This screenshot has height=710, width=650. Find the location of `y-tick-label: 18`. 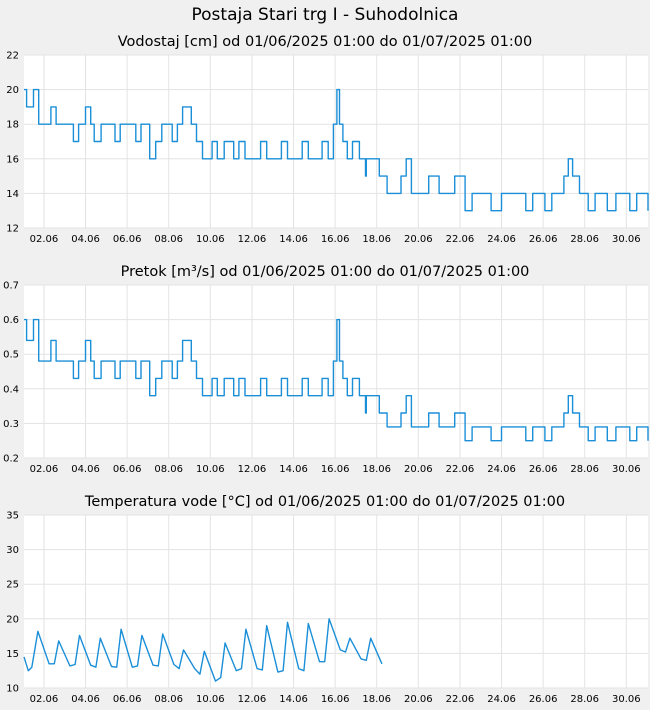

y-tick-label: 18 is located at coordinates (12, 125).